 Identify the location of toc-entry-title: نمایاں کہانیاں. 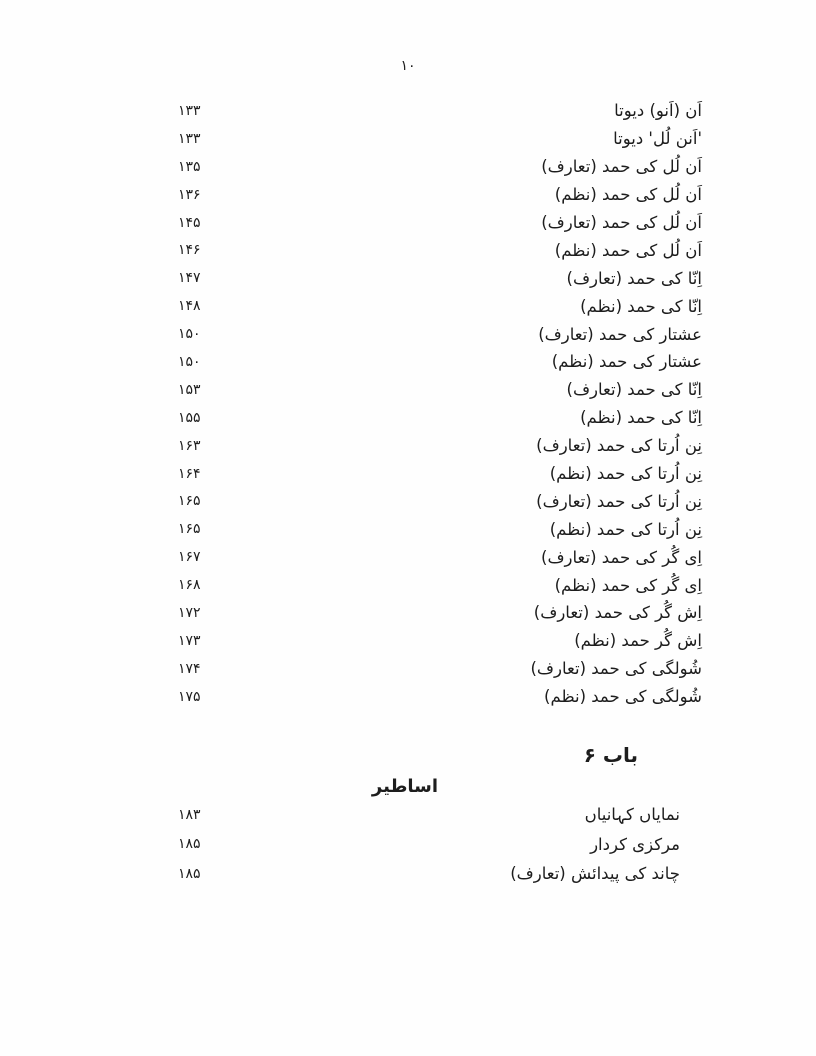
(632, 815).